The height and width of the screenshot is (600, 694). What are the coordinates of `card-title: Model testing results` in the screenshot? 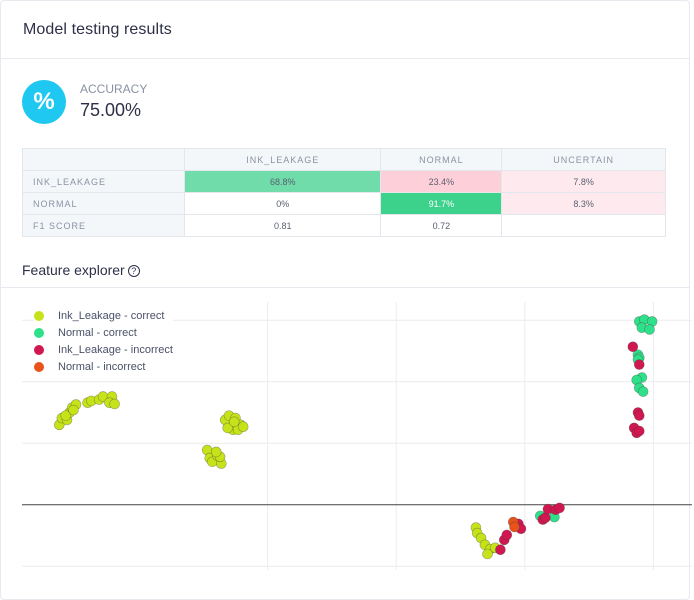 It's located at (97, 29).